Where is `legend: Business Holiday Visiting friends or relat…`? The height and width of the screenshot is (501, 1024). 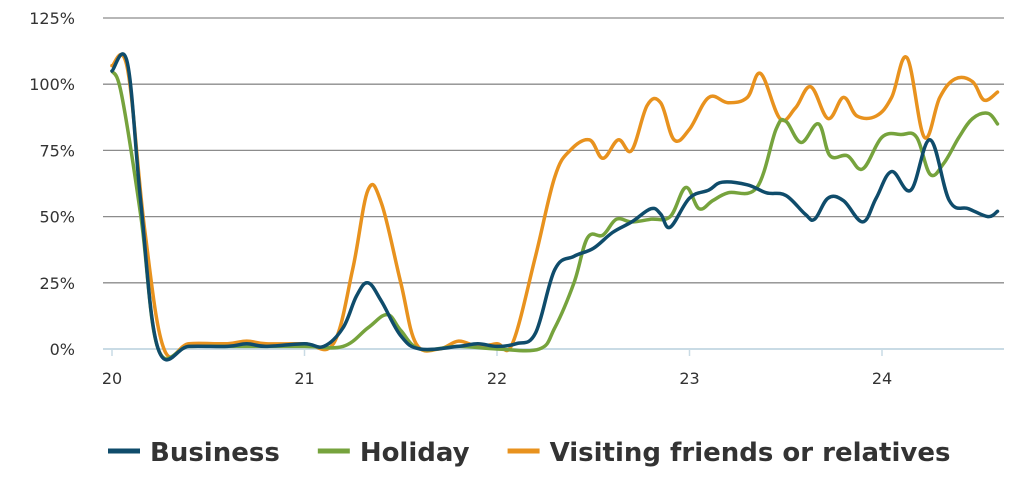 legend: Business Holiday Visiting friends or relat… is located at coordinates (529, 453).